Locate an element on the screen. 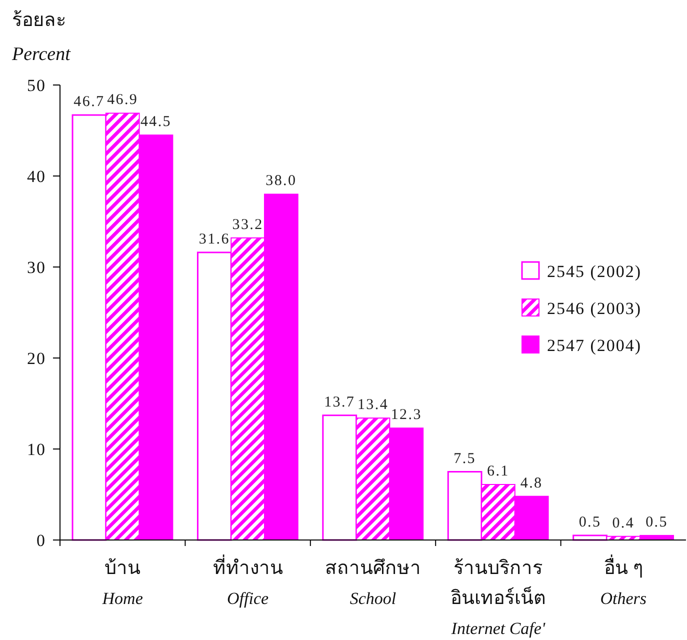 The height and width of the screenshot is (640, 687). legend-label: 2545 (2002) is located at coordinates (594, 271).